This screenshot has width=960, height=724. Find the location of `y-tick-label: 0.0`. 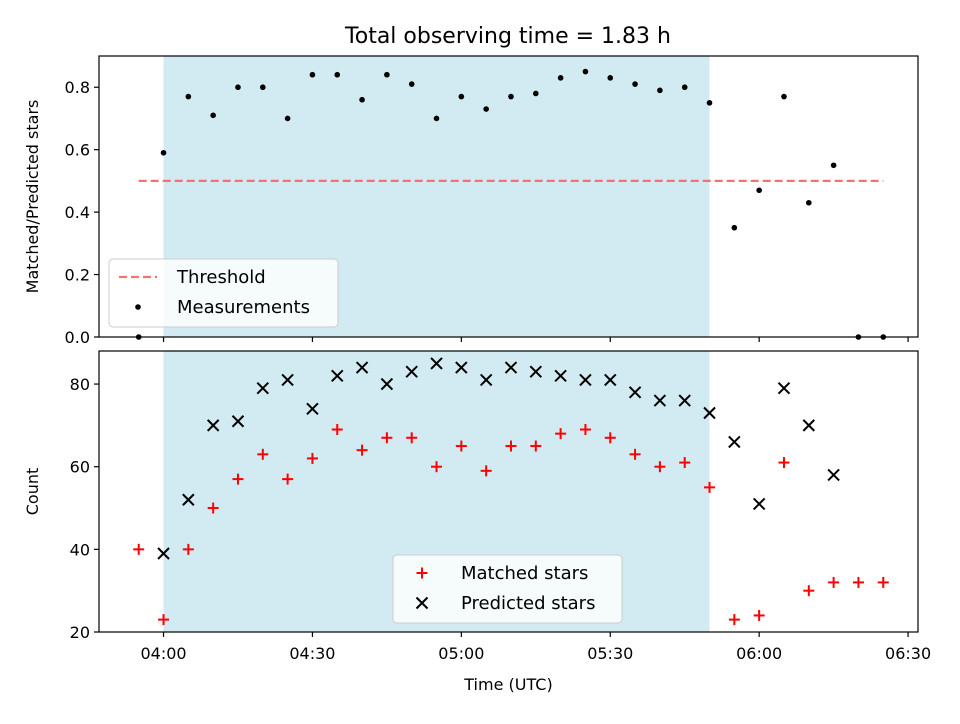

y-tick-label: 0.0 is located at coordinates (77, 337).